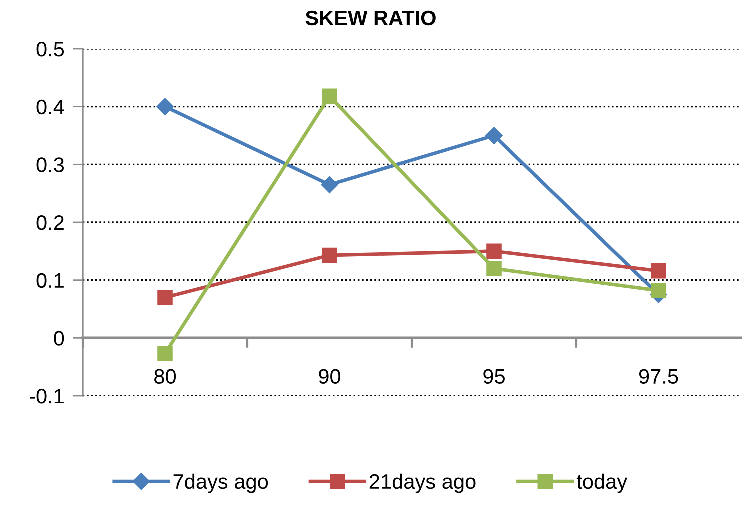  I want to click on legend-label: 21days ago, so click(423, 484).